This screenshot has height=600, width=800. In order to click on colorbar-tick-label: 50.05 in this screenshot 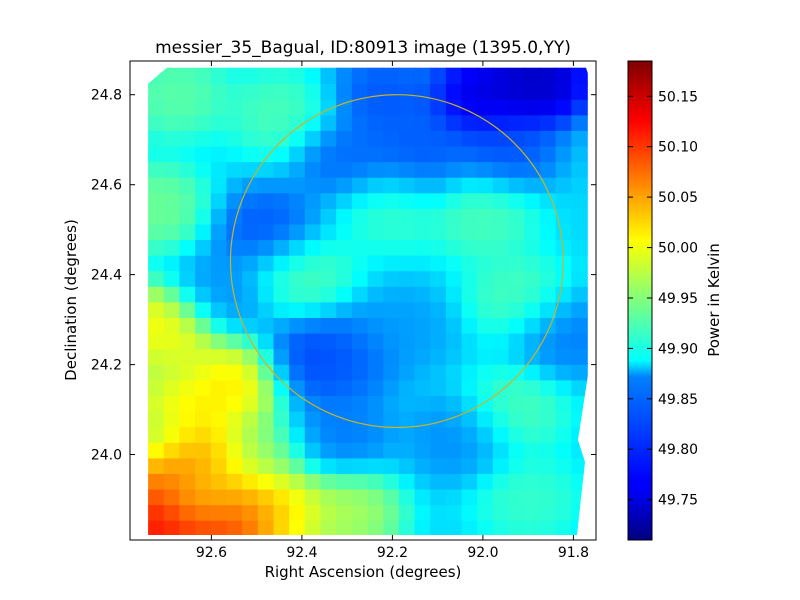, I will do `click(678, 198)`.